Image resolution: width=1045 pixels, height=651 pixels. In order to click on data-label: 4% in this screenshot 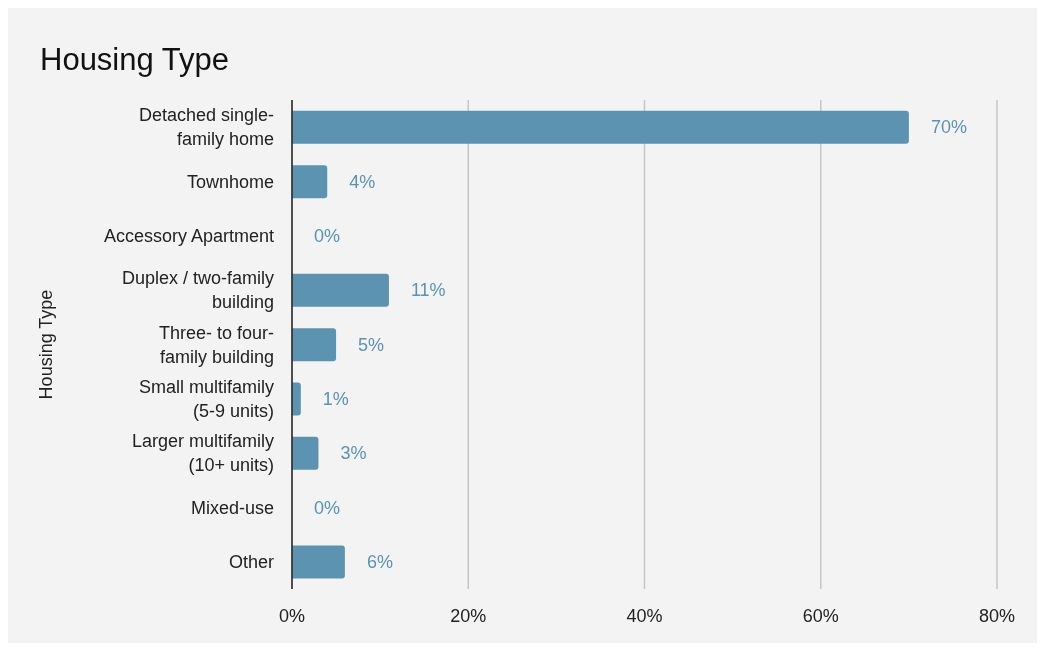, I will do `click(362, 181)`.